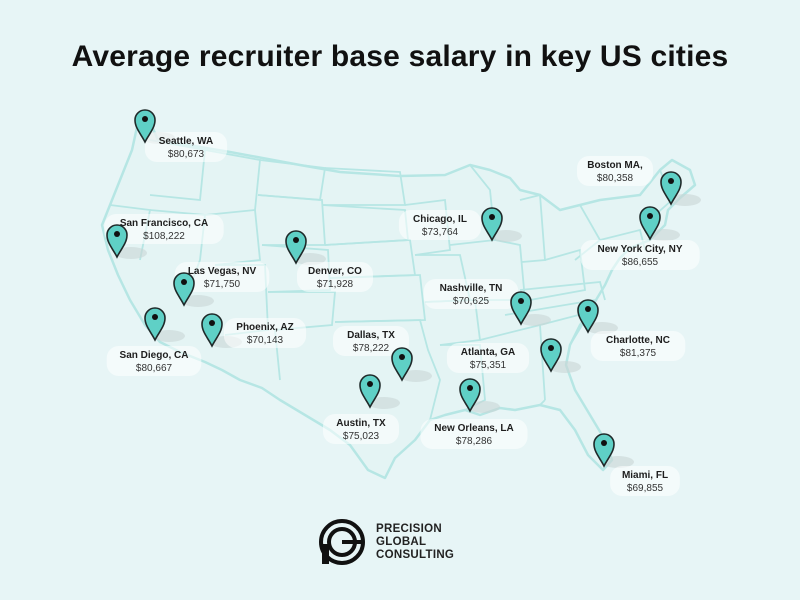 The width and height of the screenshot is (800, 600). What do you see at coordinates (329, 261) in the screenshot?
I see `city-marker-denver: Denver, CO $71,928` at bounding box center [329, 261].